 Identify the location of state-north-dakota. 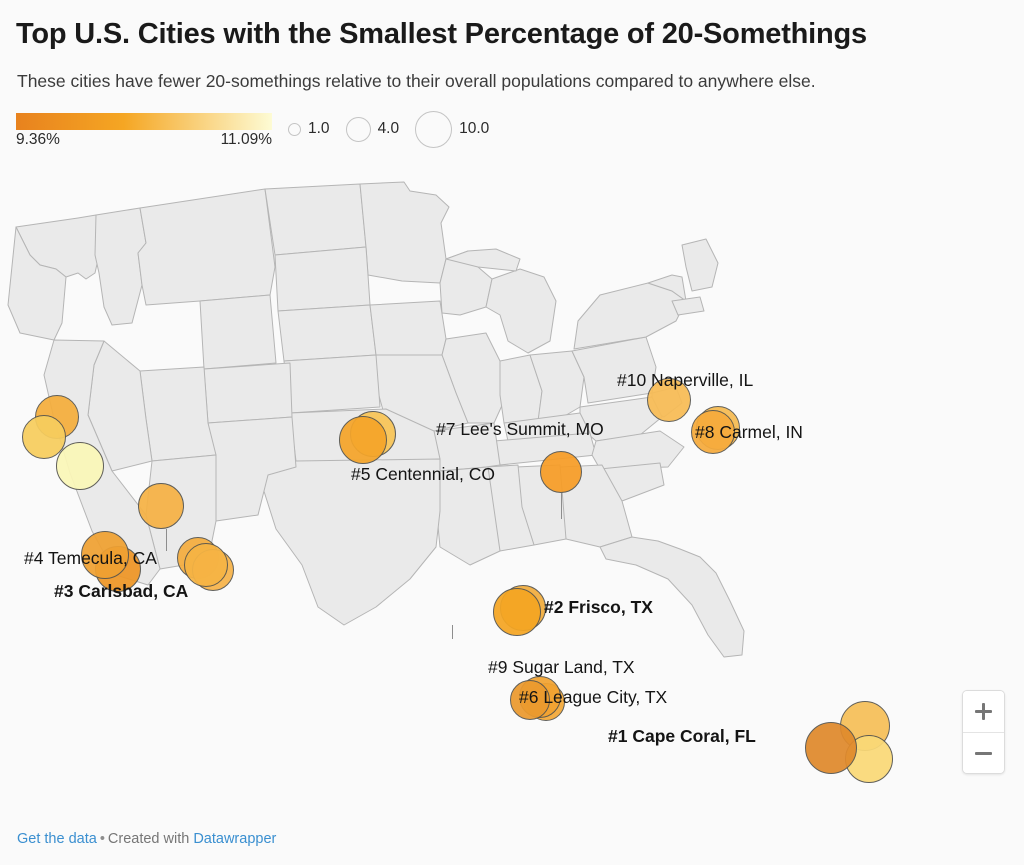
(315, 219).